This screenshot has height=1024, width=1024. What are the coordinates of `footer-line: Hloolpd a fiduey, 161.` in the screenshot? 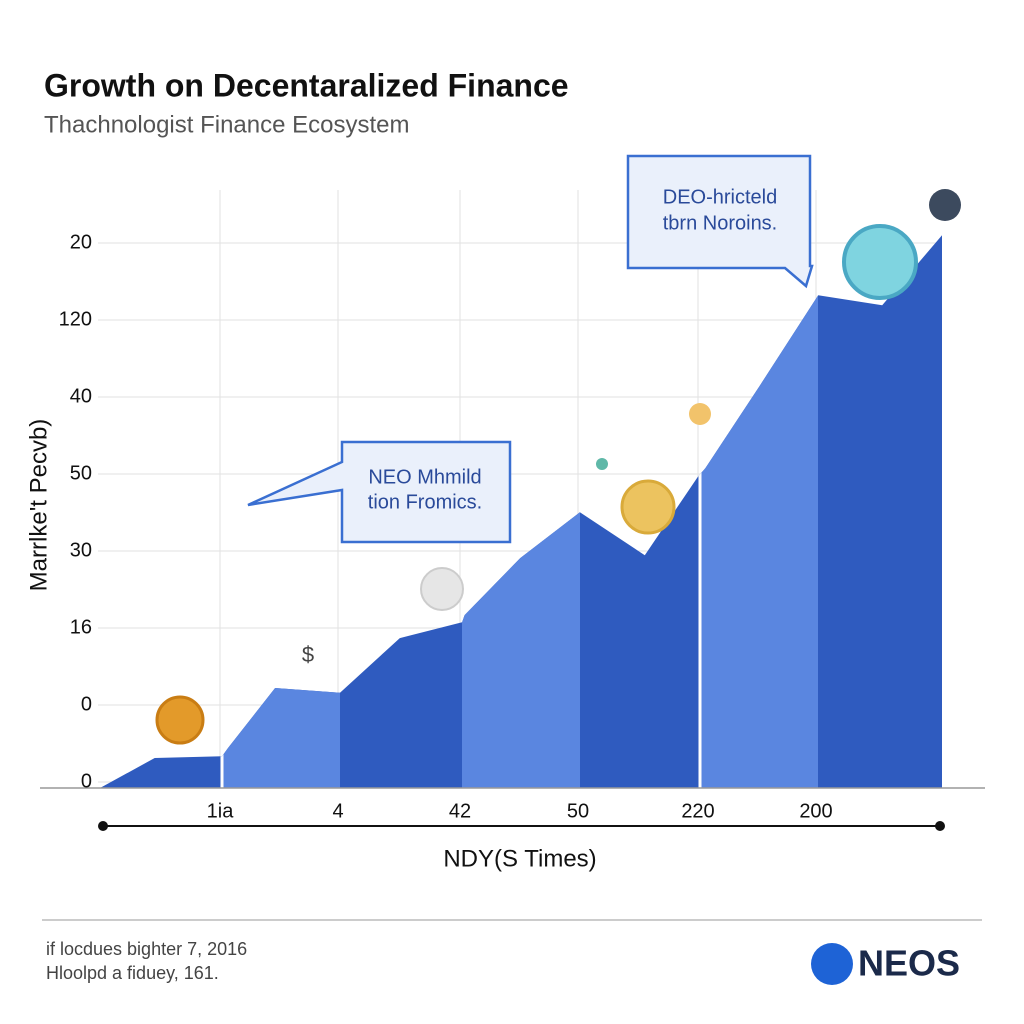 It's located at (132, 973).